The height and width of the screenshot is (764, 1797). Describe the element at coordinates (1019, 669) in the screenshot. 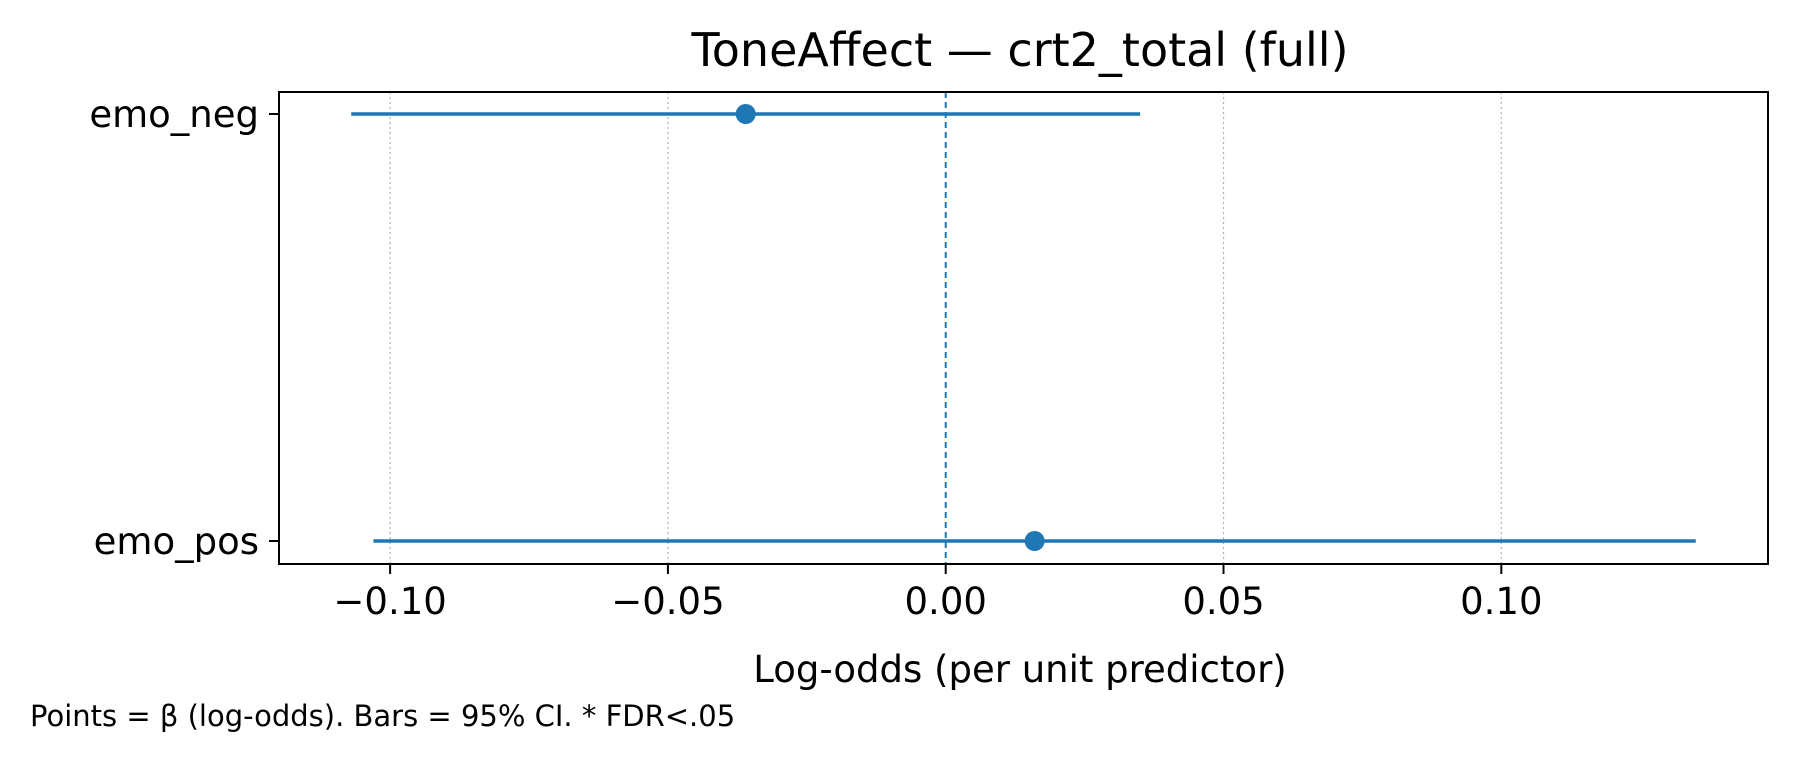

I see `x-axis-label: Log-odds (per unit predictor)` at that location.